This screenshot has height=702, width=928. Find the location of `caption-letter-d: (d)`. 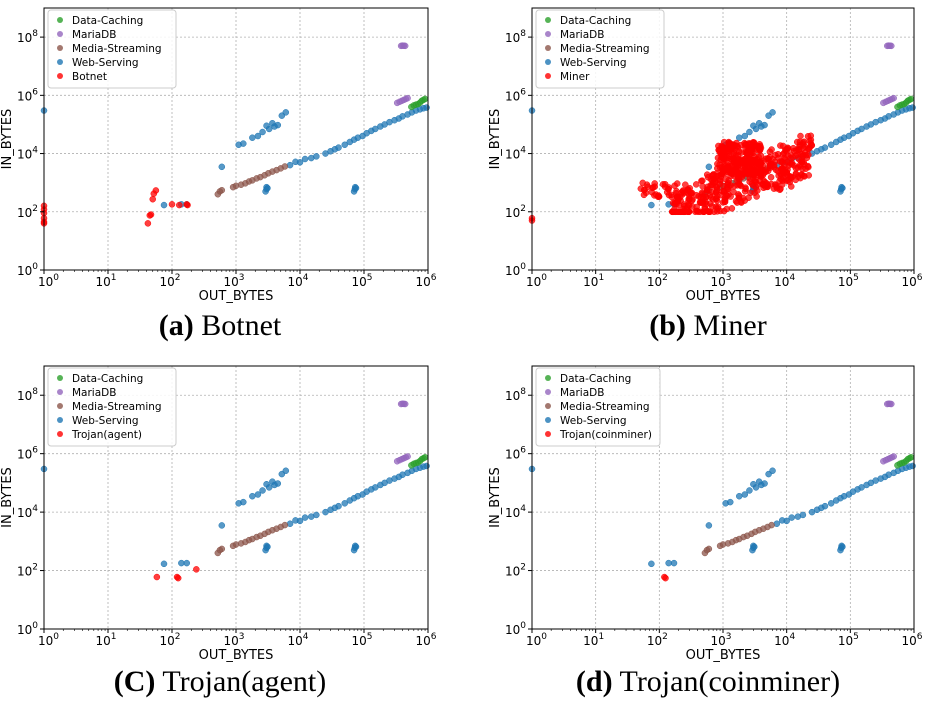

caption-letter-d: (d) is located at coordinates (594, 681).